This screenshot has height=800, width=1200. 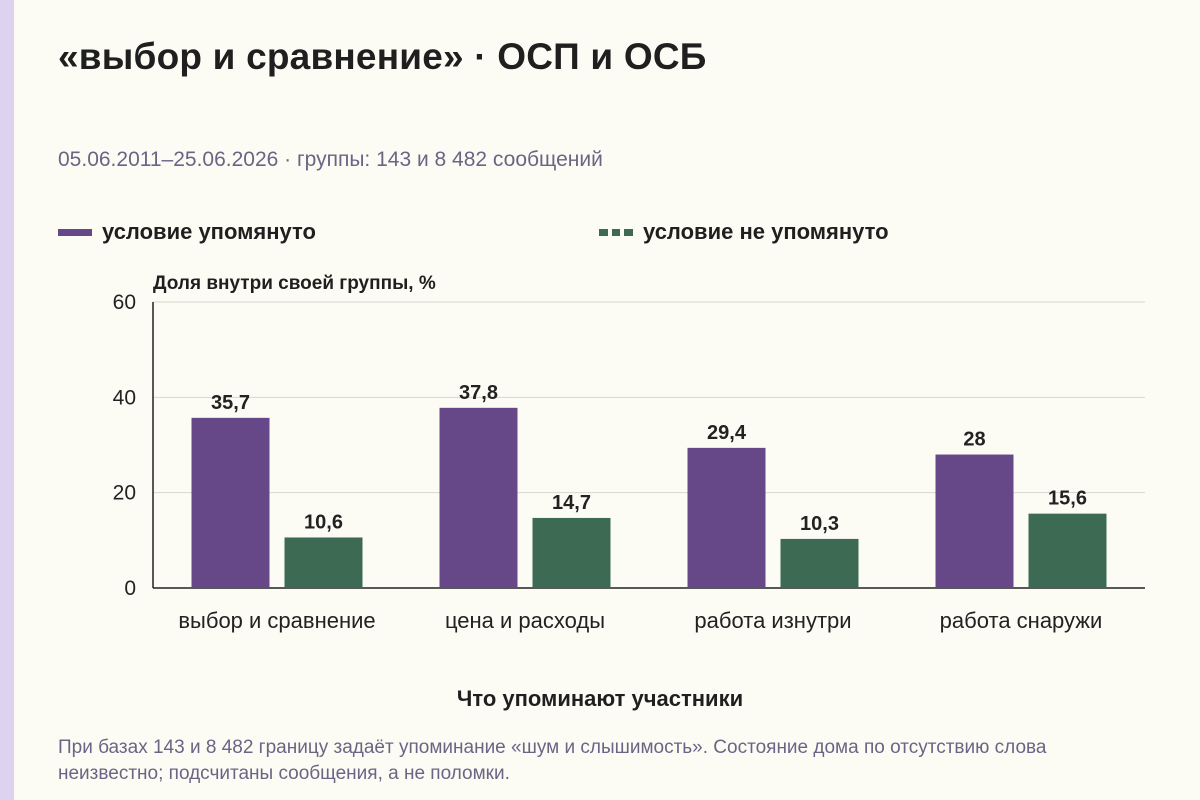 I want to click on chart-title: «выбор и сравнение» · ОСП и ОСБ, so click(x=382, y=56).